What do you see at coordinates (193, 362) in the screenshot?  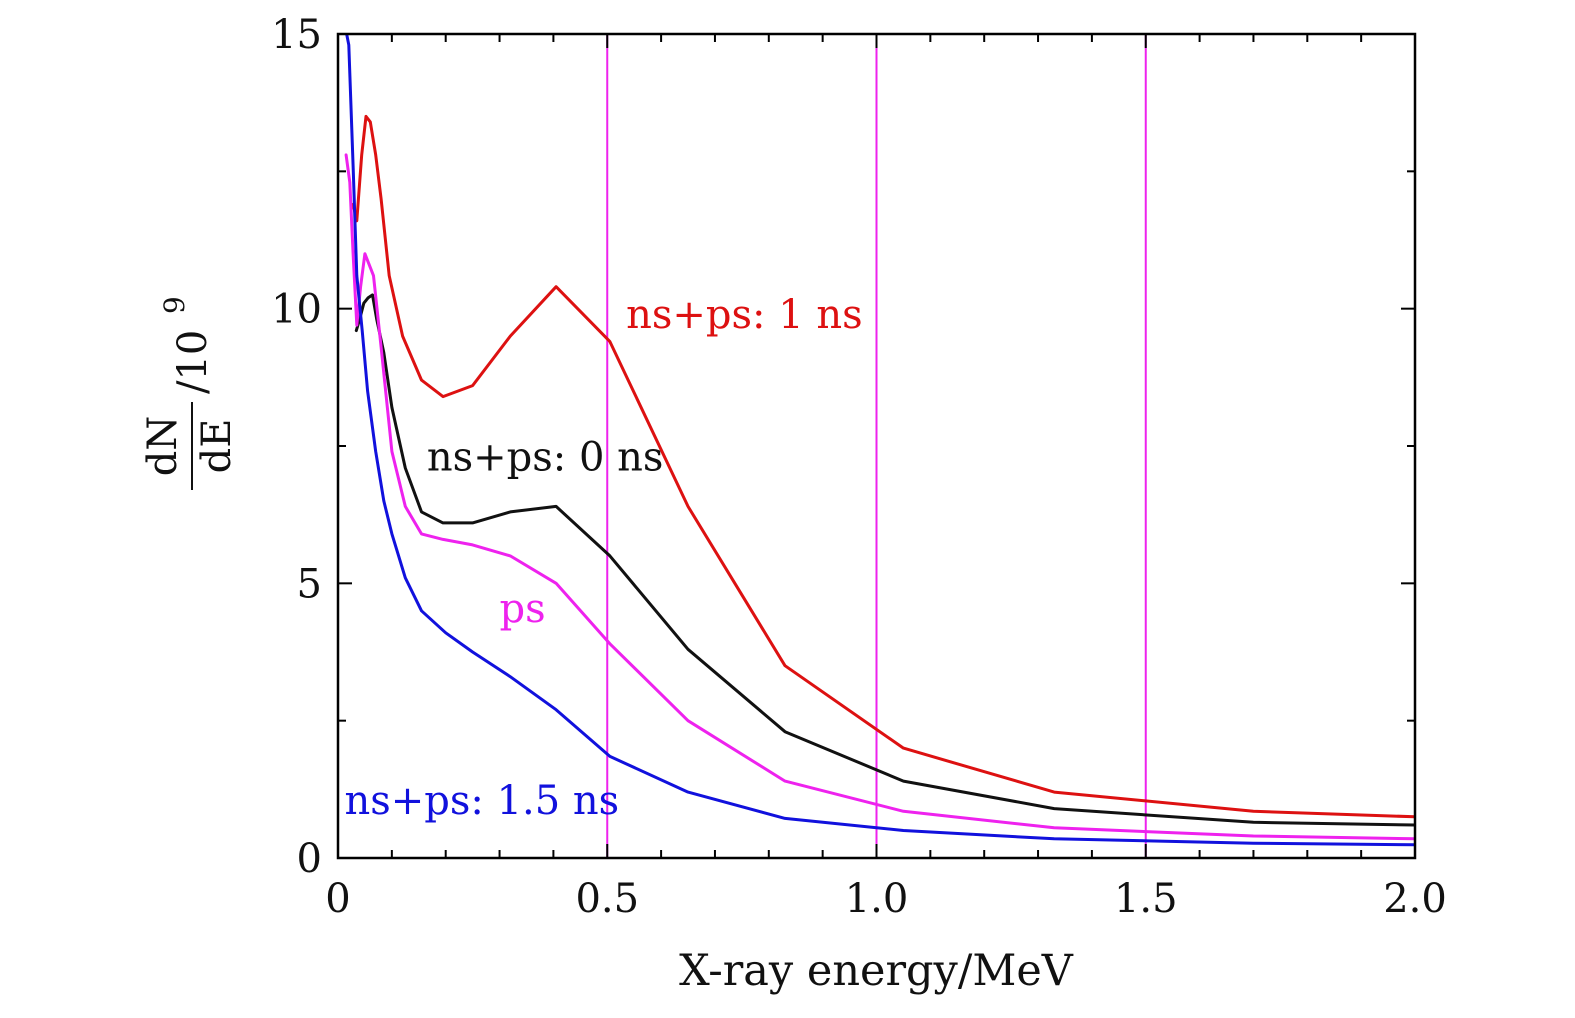 I see `y-axis-label-suffix: /10` at bounding box center [193, 362].